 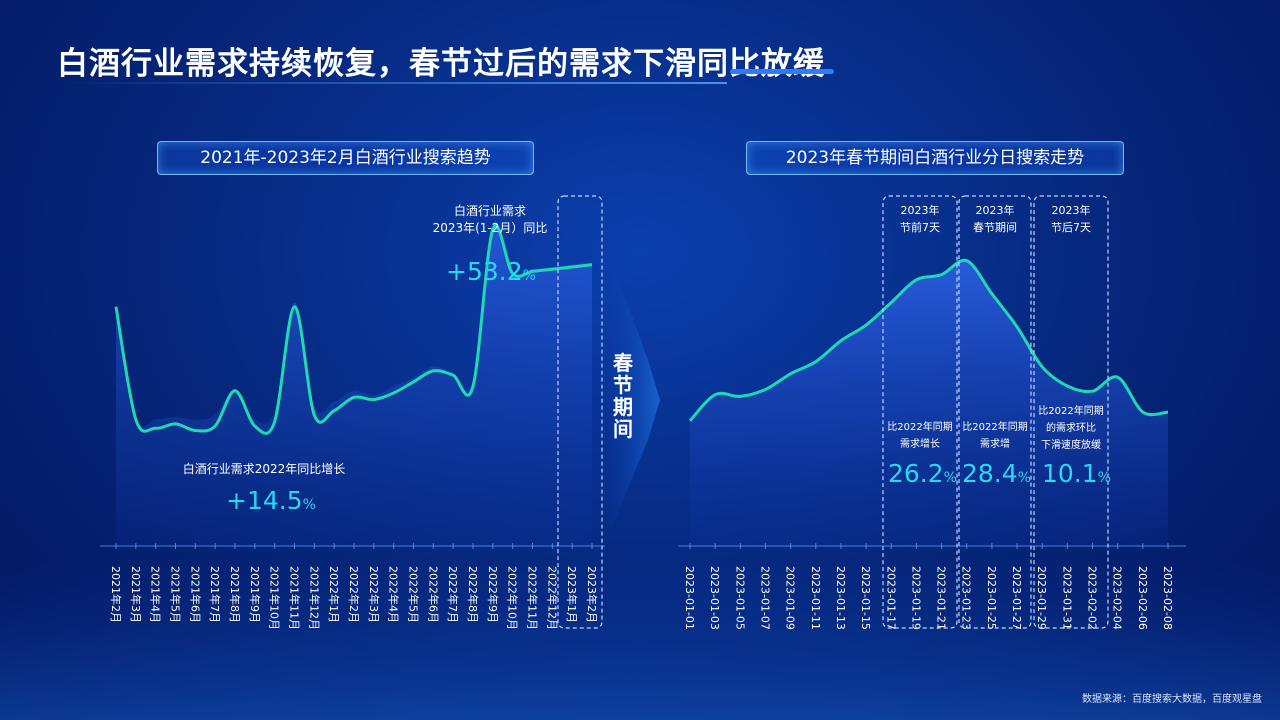 What do you see at coordinates (920, 210) in the screenshot?
I see `box1-title-line1: 2023年` at bounding box center [920, 210].